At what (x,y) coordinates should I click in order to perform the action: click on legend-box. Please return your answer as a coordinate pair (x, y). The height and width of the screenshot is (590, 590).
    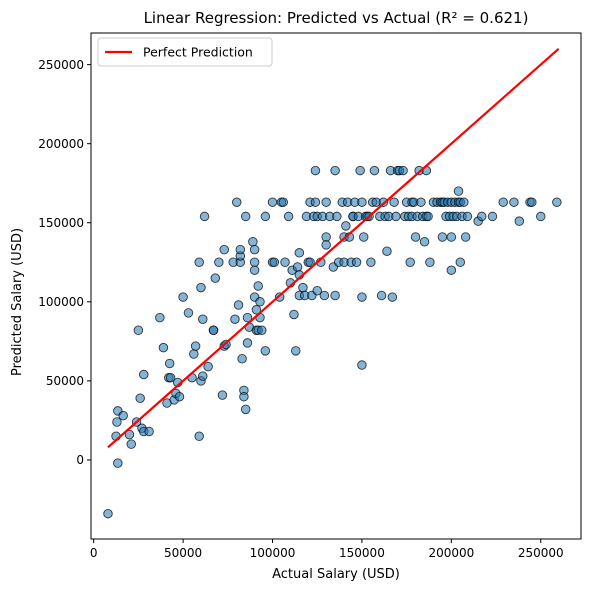
    Looking at the image, I should click on (185, 52).